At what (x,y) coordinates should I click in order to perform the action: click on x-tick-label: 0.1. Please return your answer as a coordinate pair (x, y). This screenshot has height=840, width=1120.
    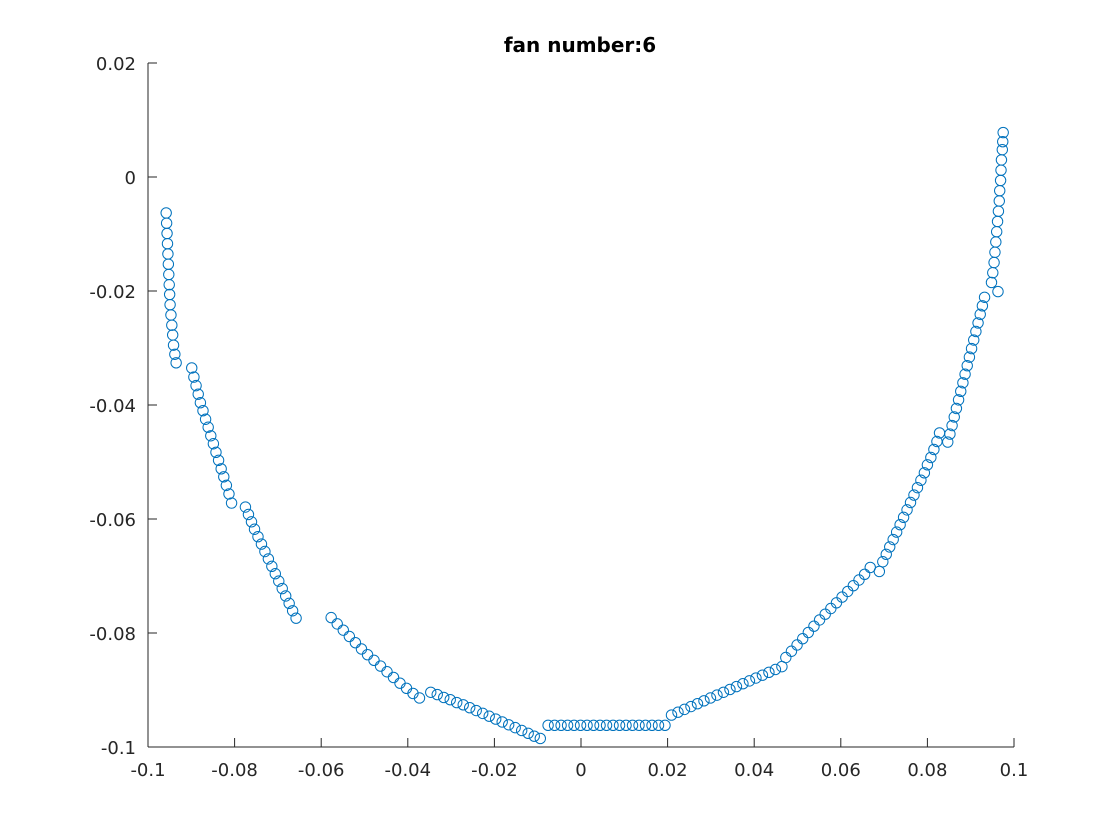
    Looking at the image, I should click on (1014, 770).